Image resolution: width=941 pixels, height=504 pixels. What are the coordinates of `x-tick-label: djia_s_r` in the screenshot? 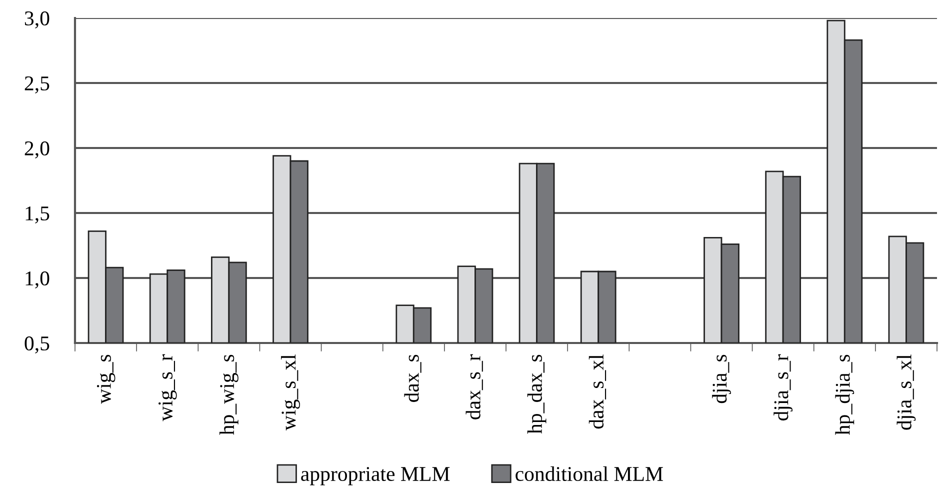 It's located at (783, 387).